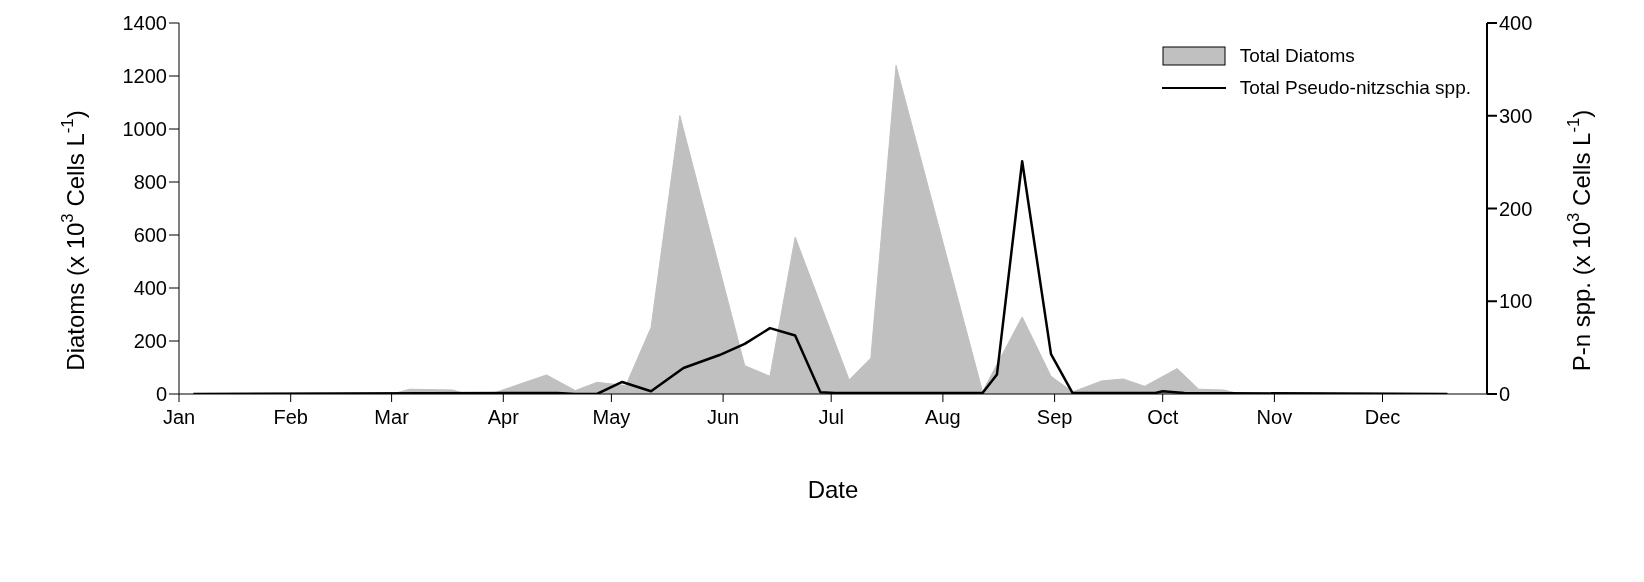  Describe the element at coordinates (1516, 208) in the screenshot. I see `y2-tick-label: 200` at that location.